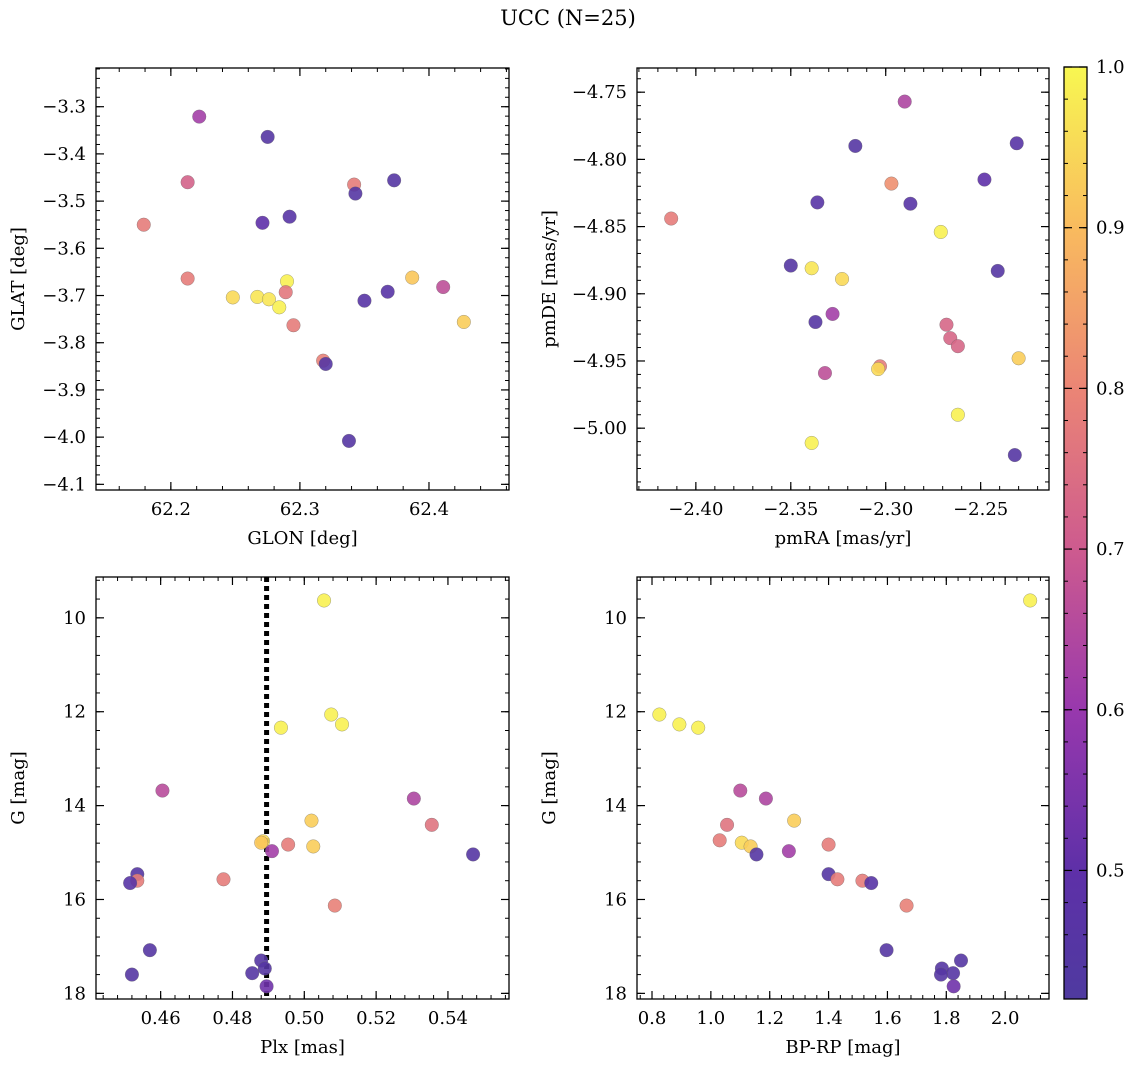  What do you see at coordinates (980, 509) in the screenshot?
I see `x-tick-label: −2.25` at bounding box center [980, 509].